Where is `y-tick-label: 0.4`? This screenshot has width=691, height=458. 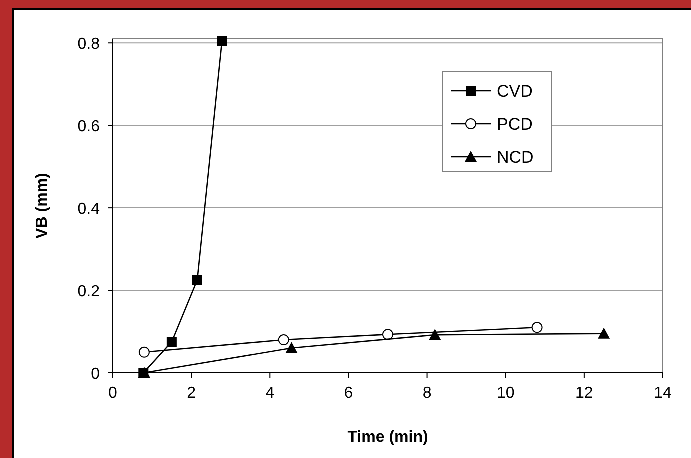 y-tick-label: 0.4 is located at coordinates (89, 209).